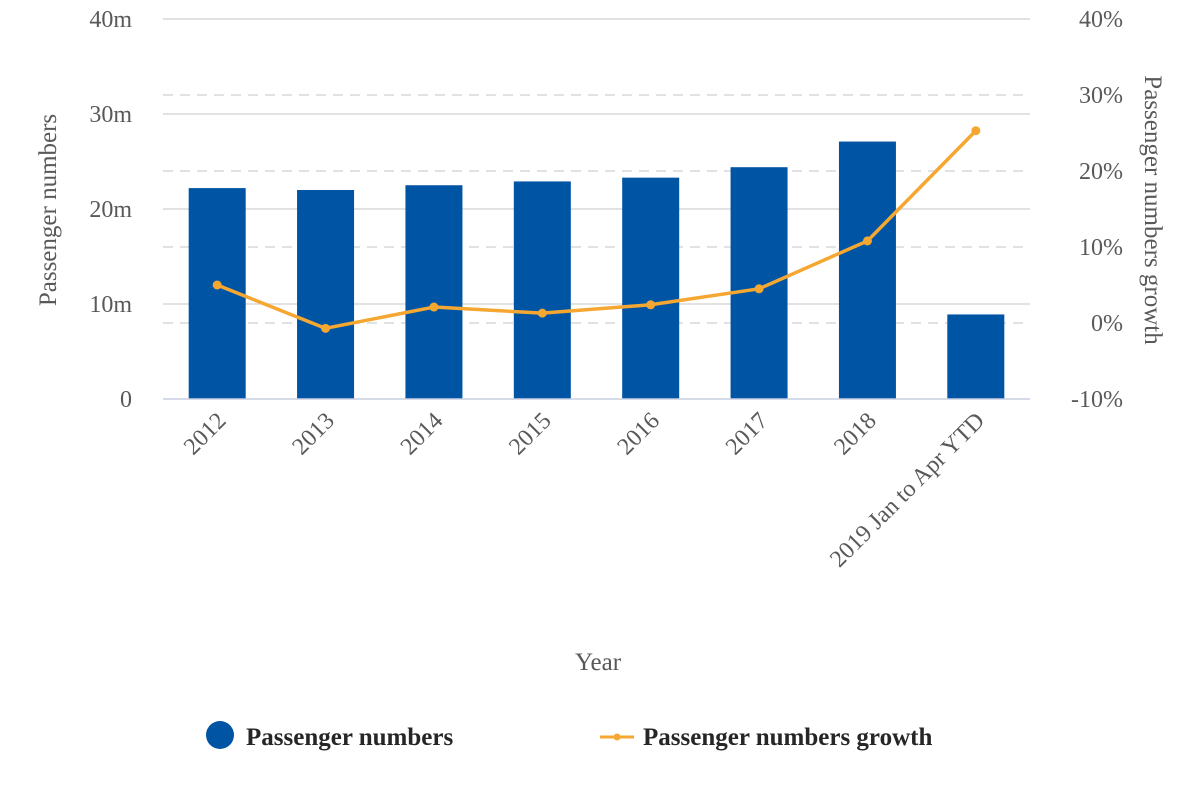 This screenshot has width=1200, height=800. What do you see at coordinates (326, 294) in the screenshot?
I see `bar-2013` at bounding box center [326, 294].